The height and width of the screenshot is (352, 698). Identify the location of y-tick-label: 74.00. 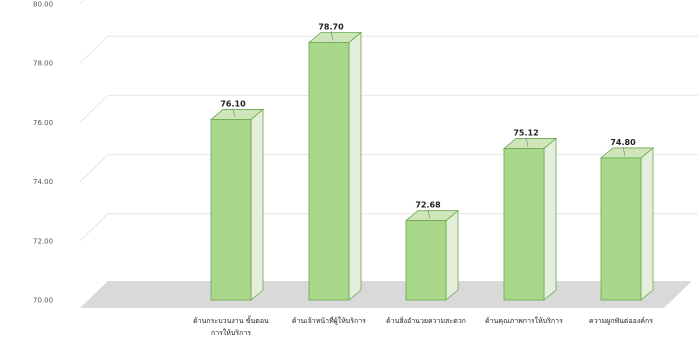
(43, 182).